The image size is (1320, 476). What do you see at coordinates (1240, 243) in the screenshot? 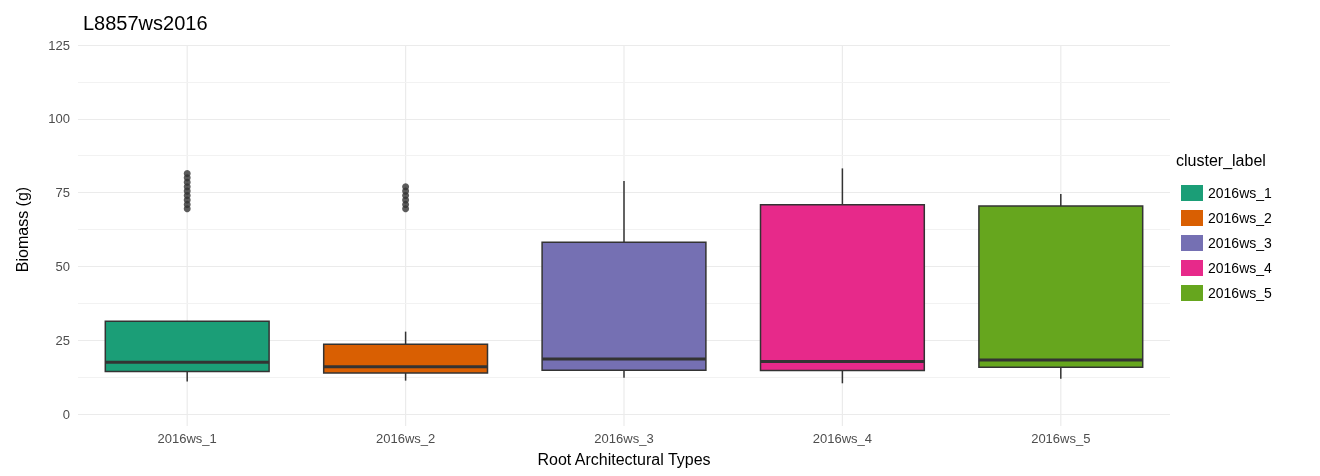
I see `legend-label: 2016ws_3` at bounding box center [1240, 243].